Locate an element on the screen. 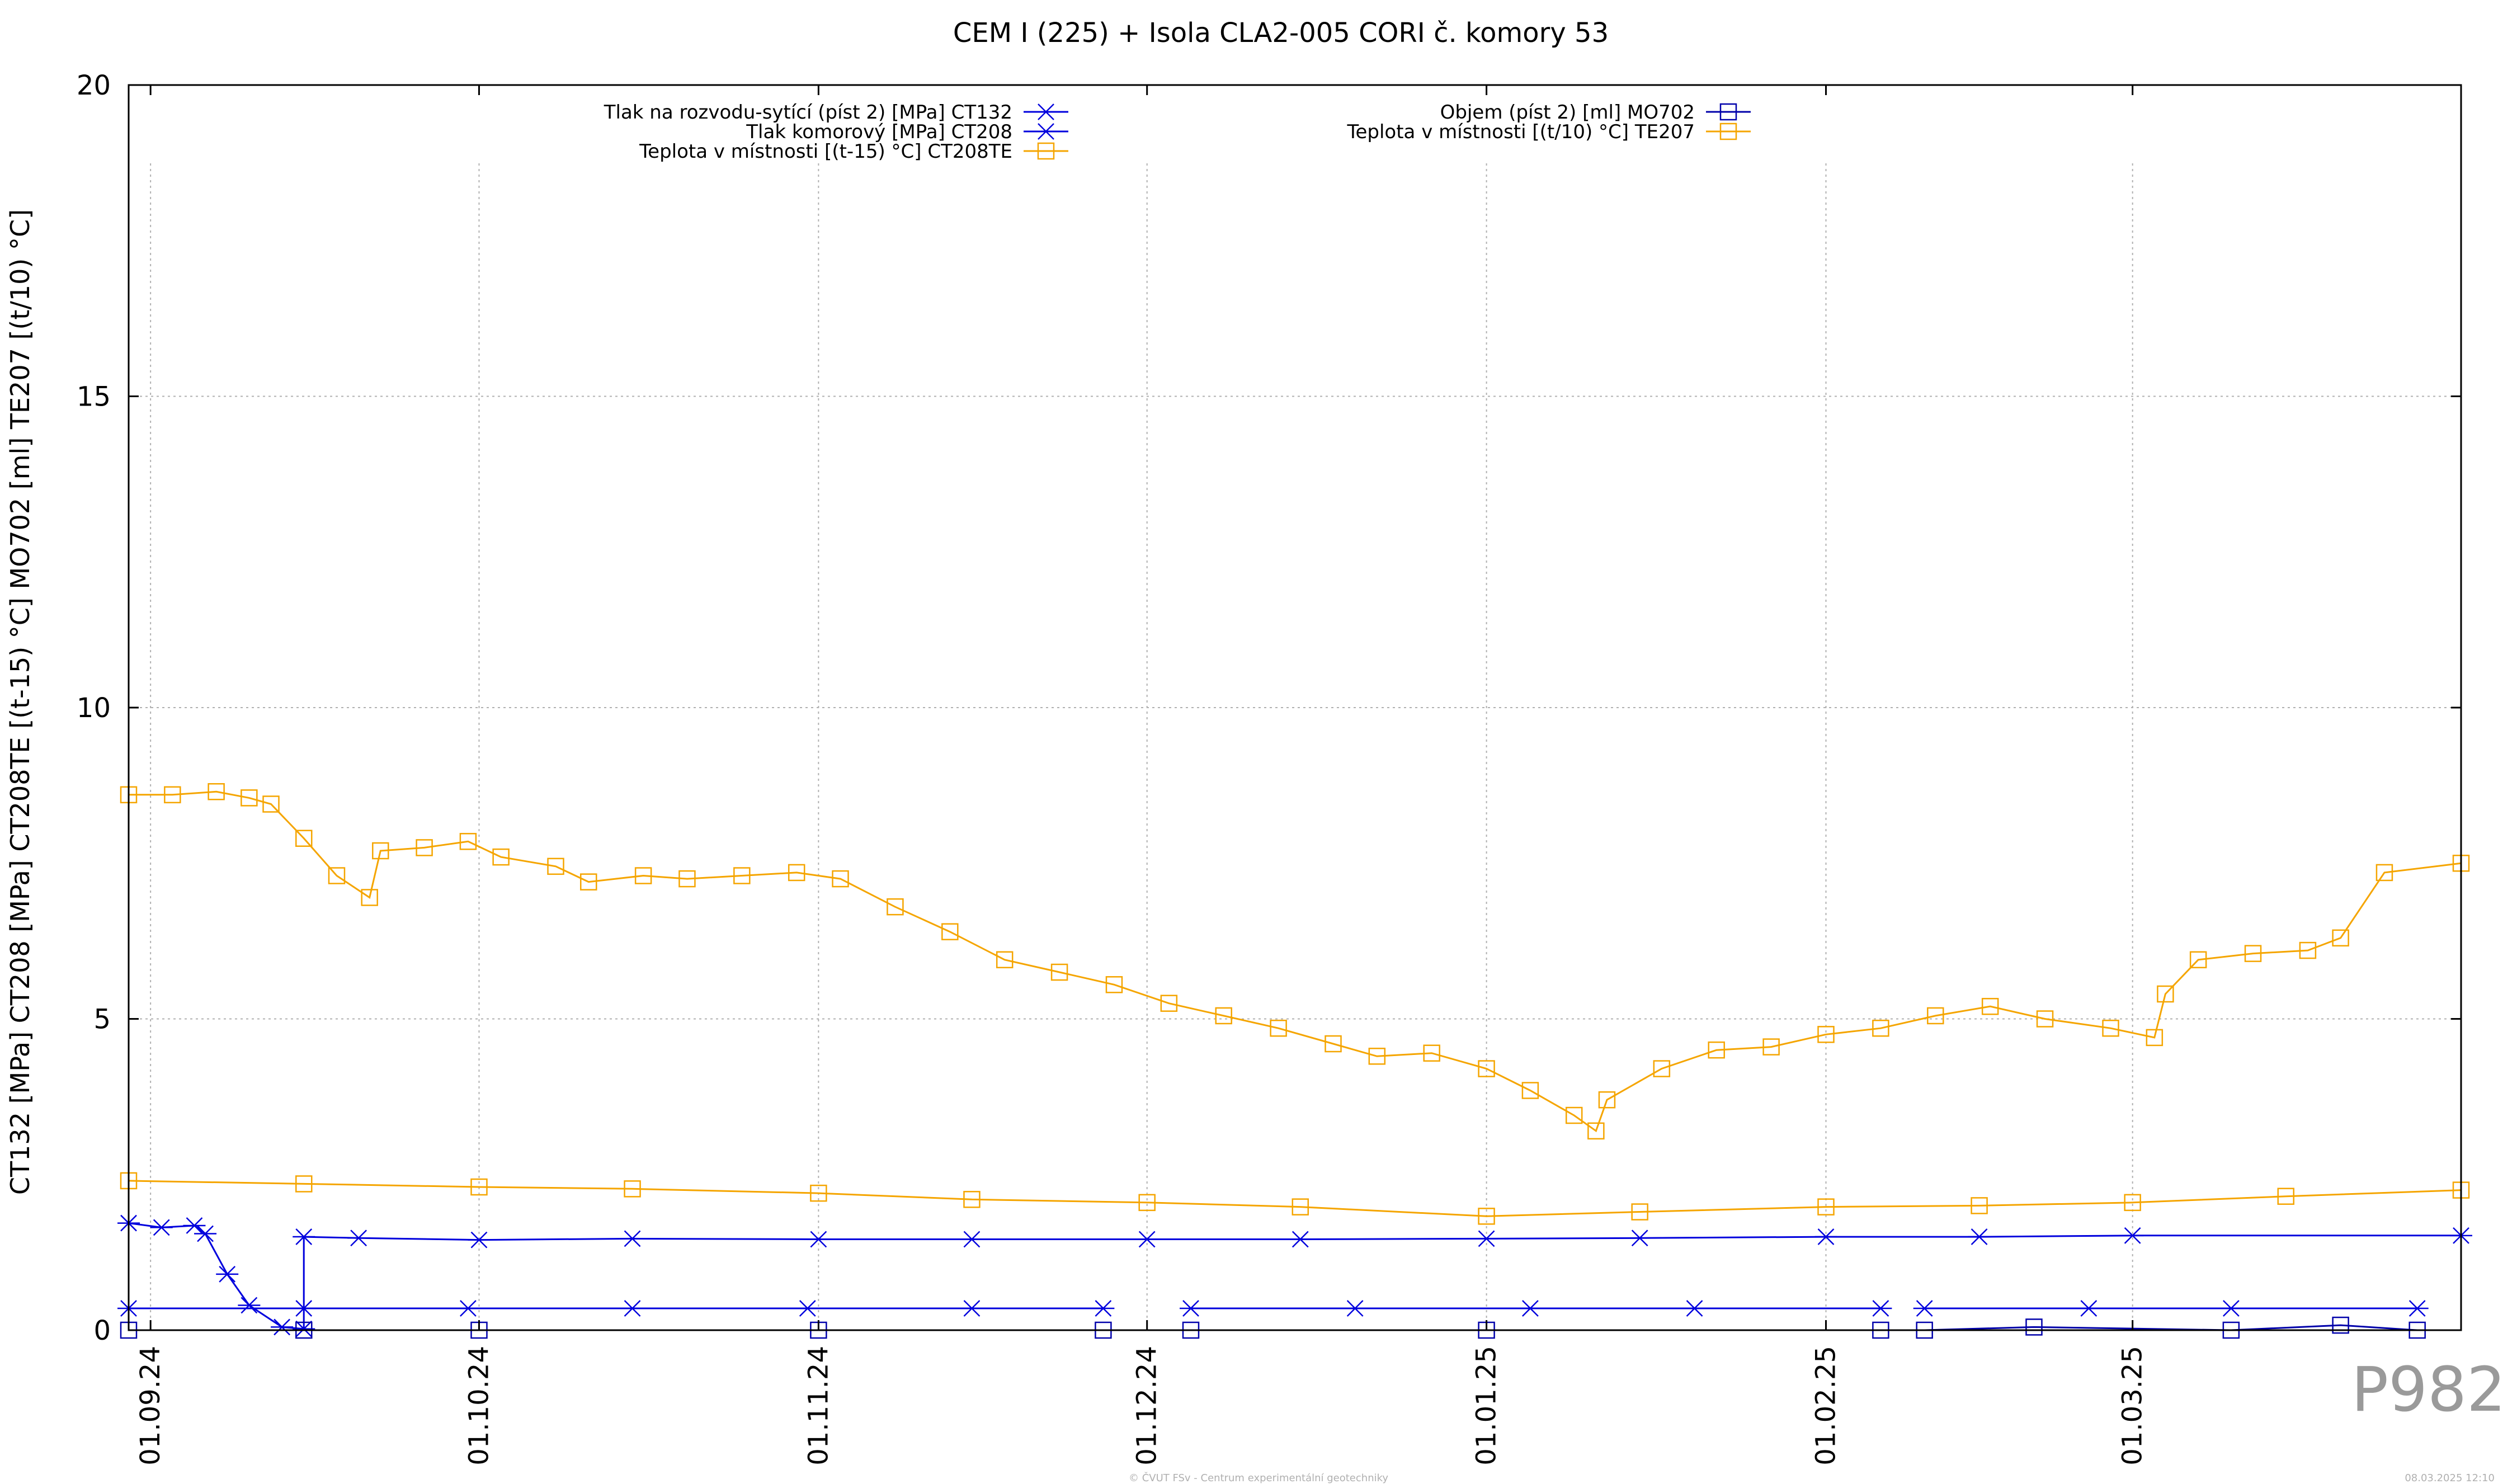 Image resolution: width=2517 pixels, height=1484 pixels. legend-label: Objem (píst 2) [ml] MO702 is located at coordinates (1567, 112).